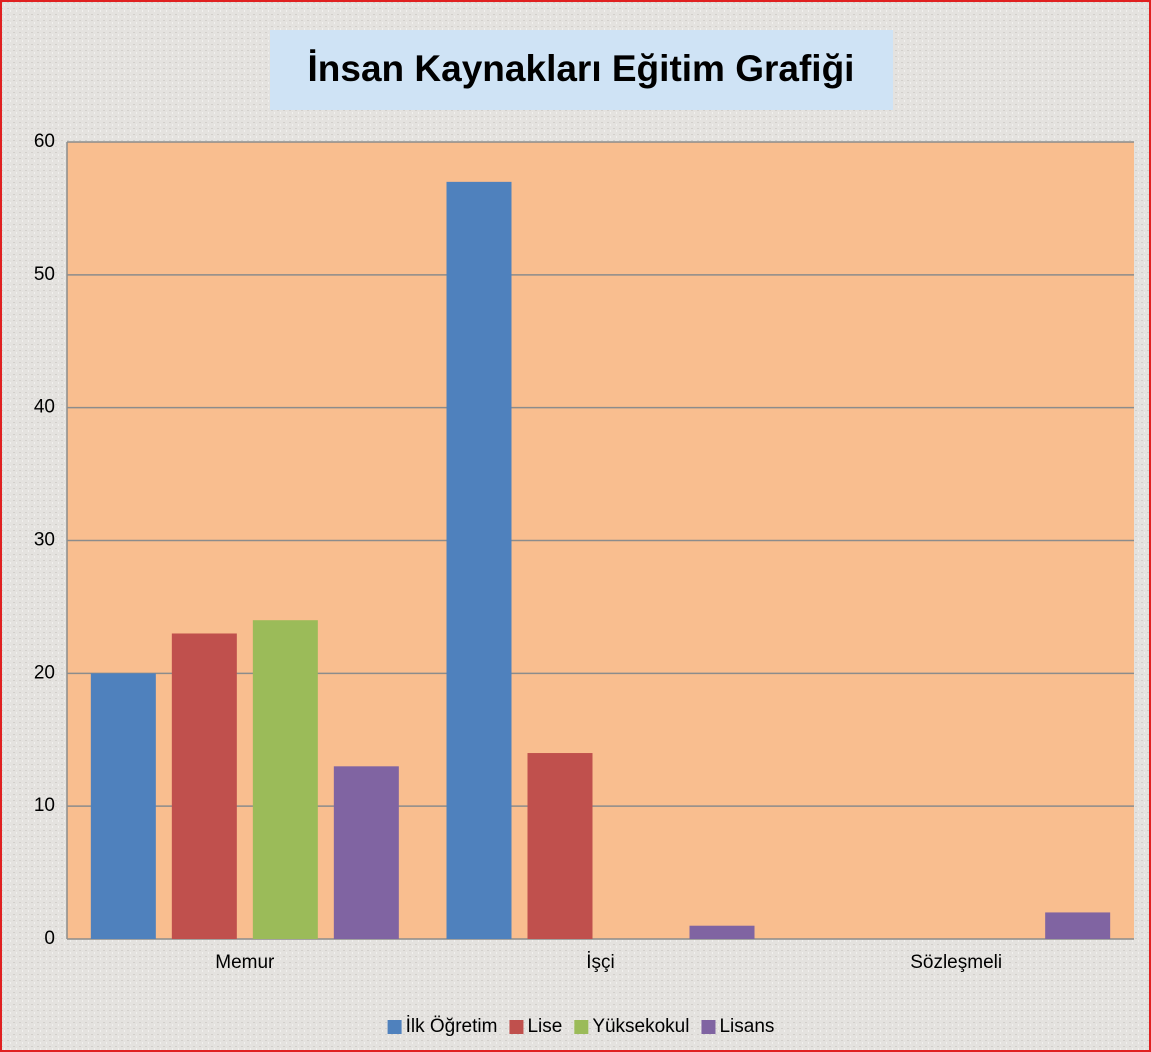 The width and height of the screenshot is (1151, 1052). I want to click on y-tick-label: 60, so click(44, 141).